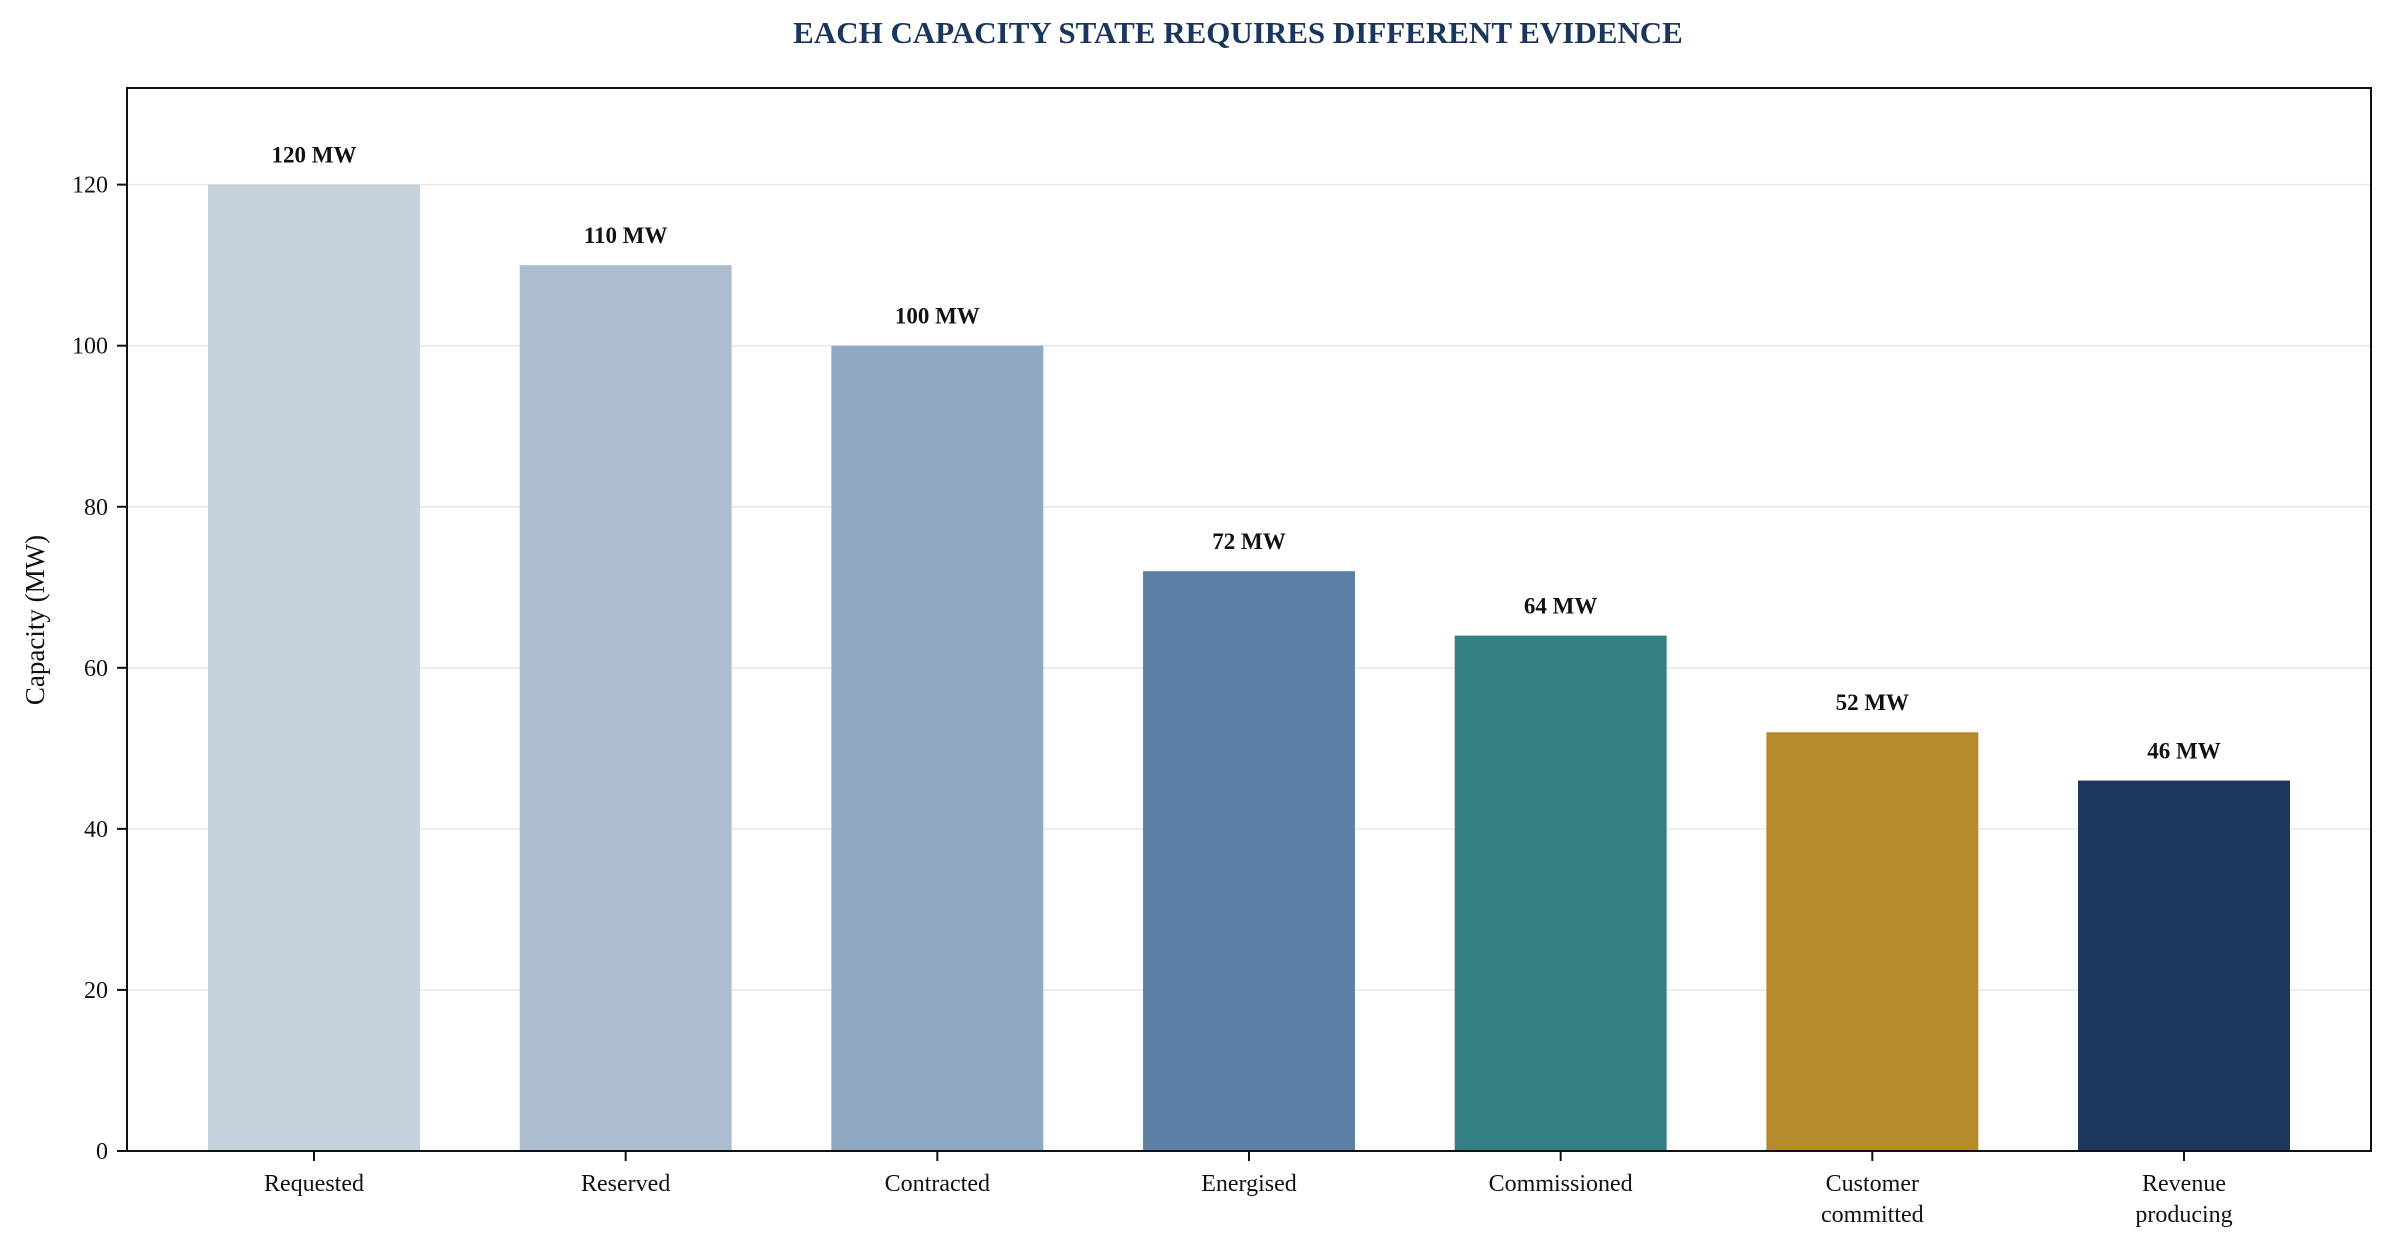  Describe the element at coordinates (1560, 606) in the screenshot. I see `bar-value-label: 64 MW` at that location.